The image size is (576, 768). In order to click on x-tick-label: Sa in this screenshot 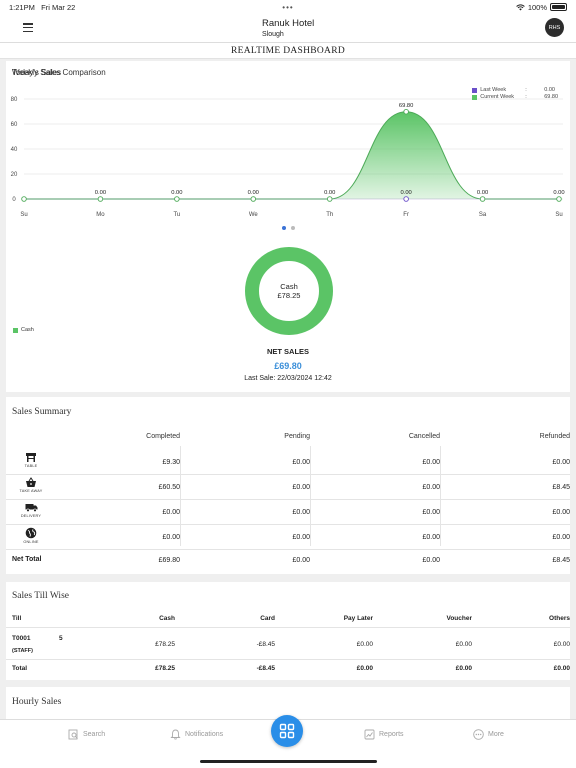, I will do `click(483, 215)`.